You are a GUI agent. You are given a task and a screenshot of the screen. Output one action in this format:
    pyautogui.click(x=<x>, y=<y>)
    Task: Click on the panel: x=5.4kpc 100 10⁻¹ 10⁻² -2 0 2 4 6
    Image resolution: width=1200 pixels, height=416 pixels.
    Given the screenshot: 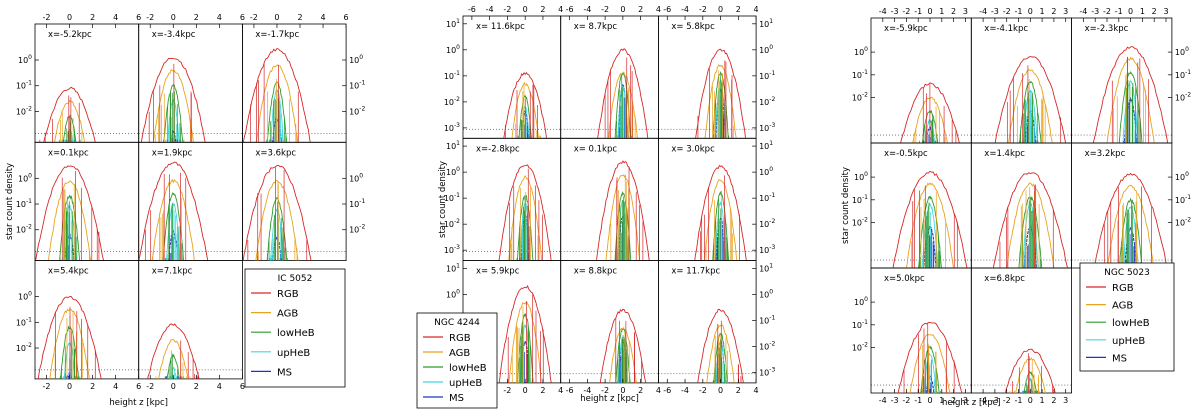 What is the action you would take?
    pyautogui.click(x=78, y=325)
    